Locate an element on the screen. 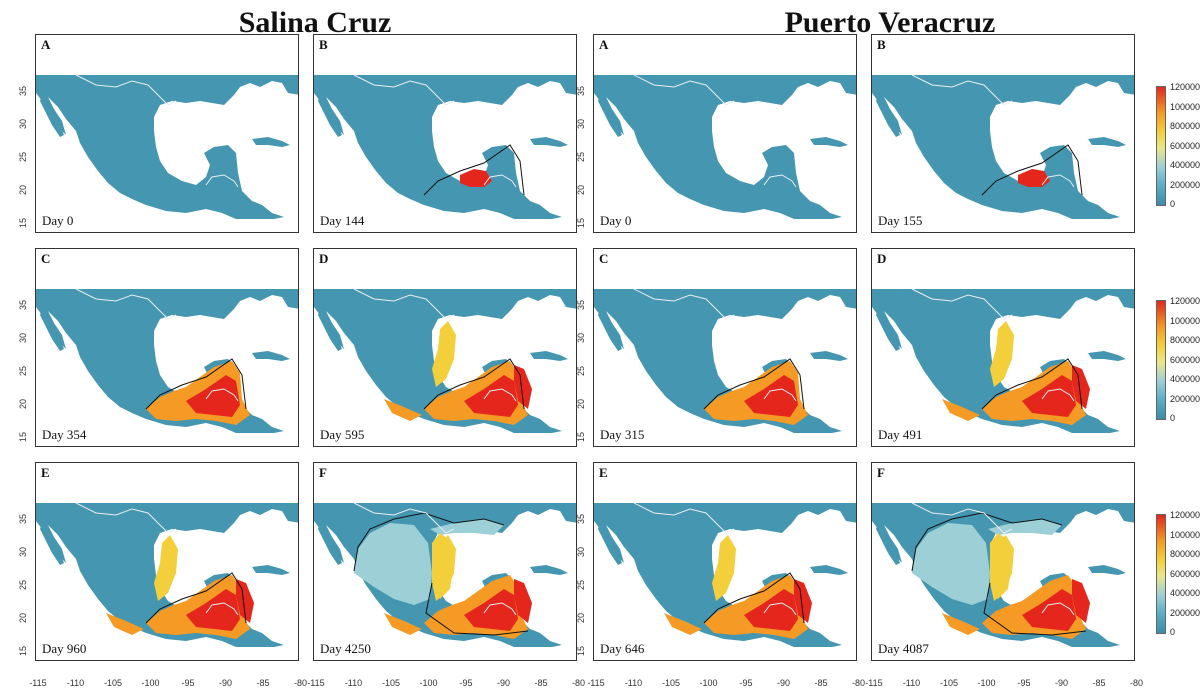 The width and height of the screenshot is (1200, 698). day-label: Day 144 is located at coordinates (342, 220).